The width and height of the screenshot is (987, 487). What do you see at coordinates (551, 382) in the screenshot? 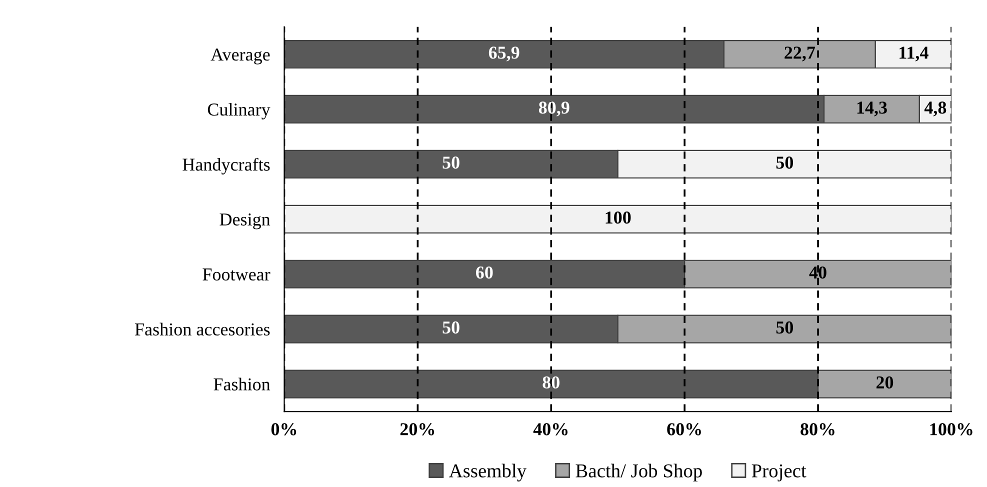
I see `data-label: 80` at bounding box center [551, 382].